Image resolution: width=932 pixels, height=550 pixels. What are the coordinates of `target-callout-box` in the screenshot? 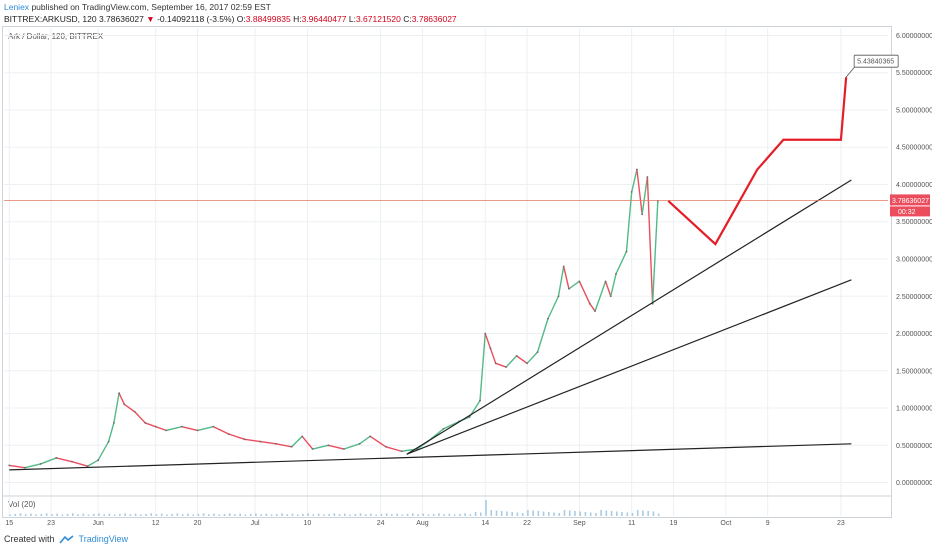 It's located at (876, 61).